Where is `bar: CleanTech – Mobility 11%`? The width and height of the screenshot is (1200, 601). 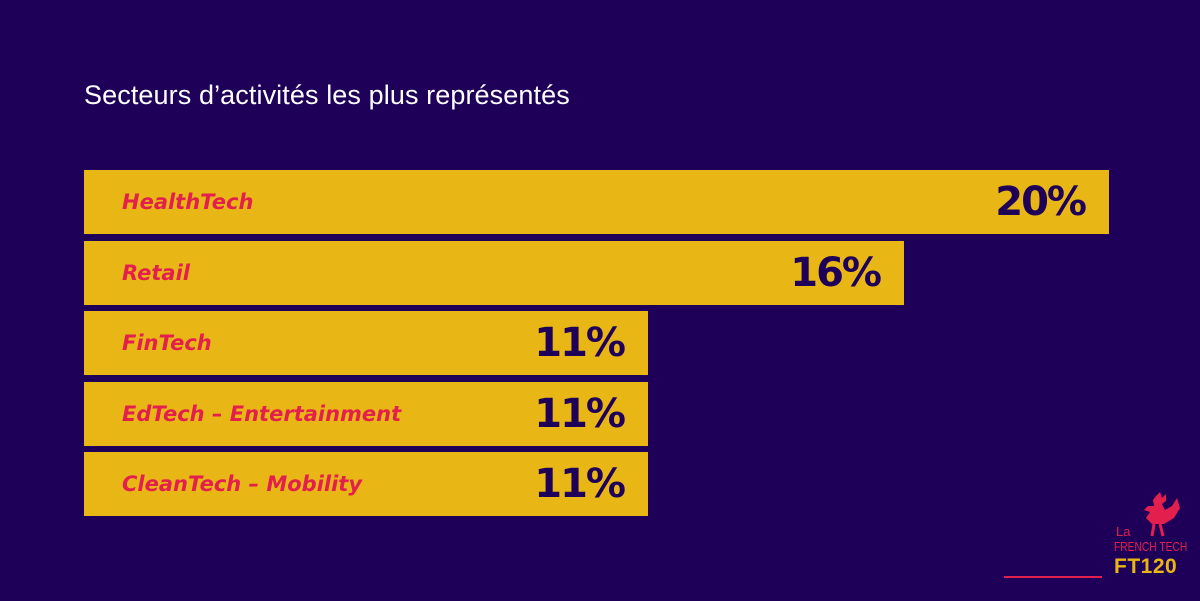
bar: CleanTech – Mobility 11% is located at coordinates (366, 484).